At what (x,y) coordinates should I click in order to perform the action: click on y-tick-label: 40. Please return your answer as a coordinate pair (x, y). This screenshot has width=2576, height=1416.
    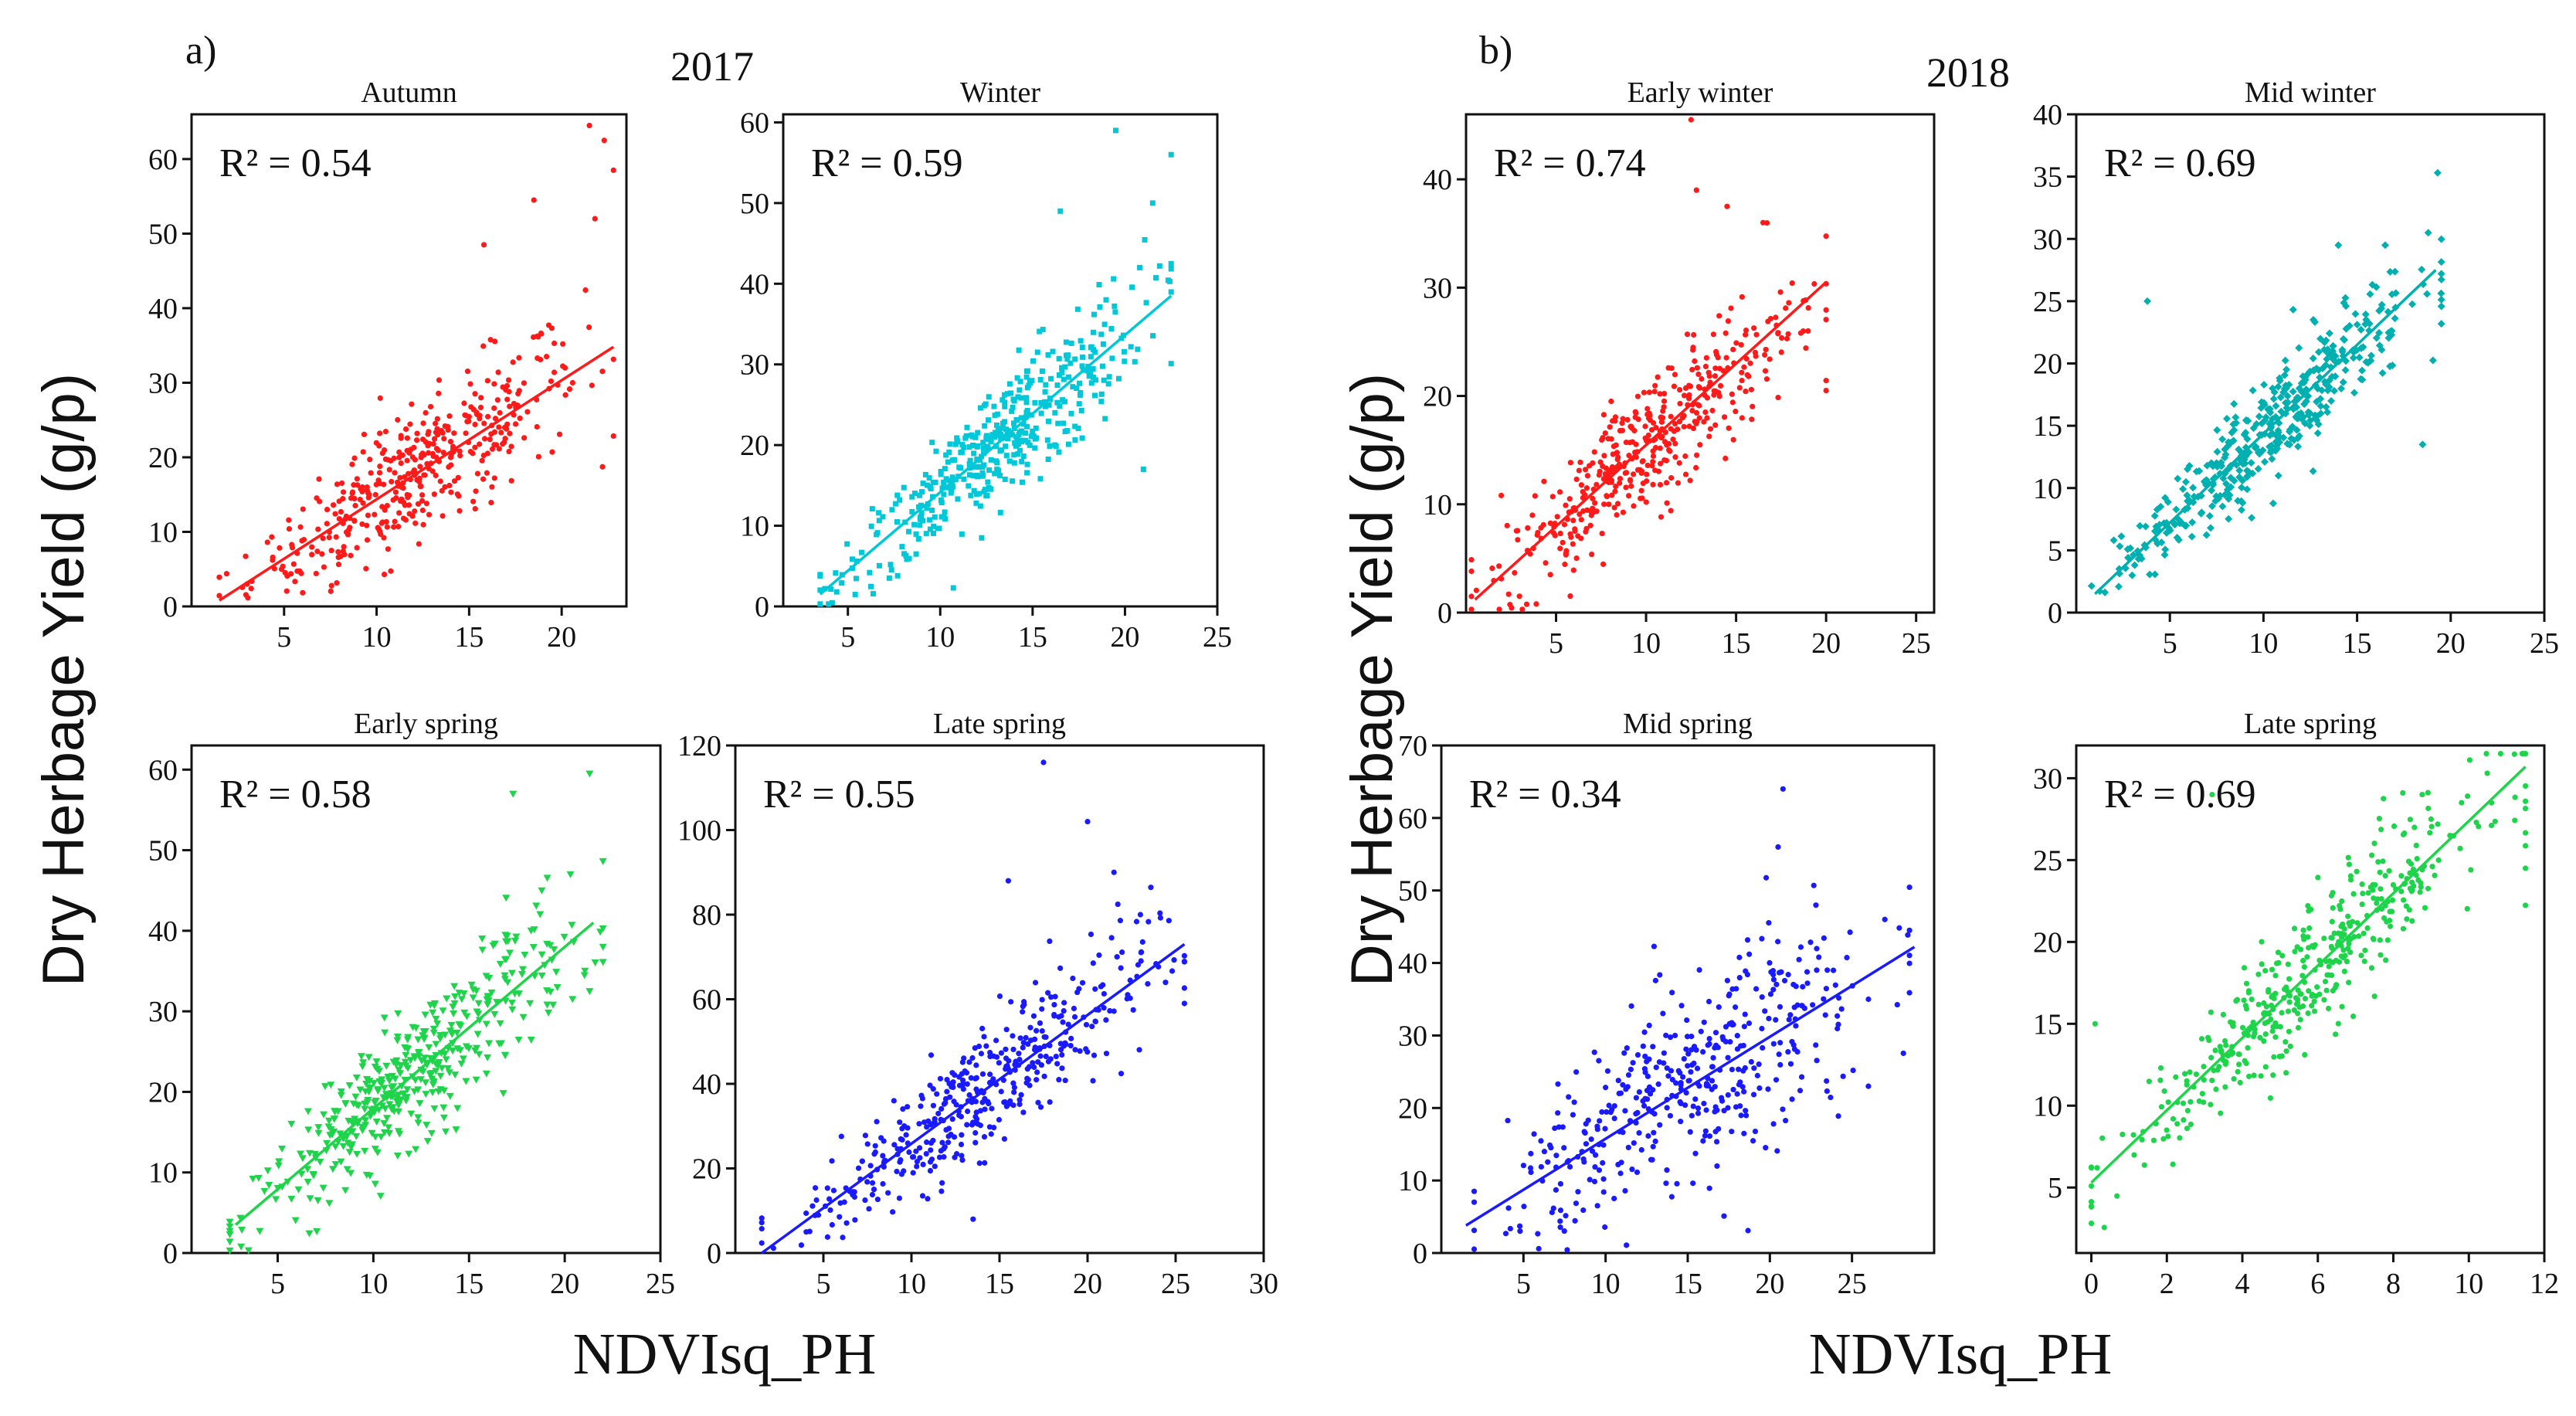
    Looking at the image, I should click on (707, 1084).